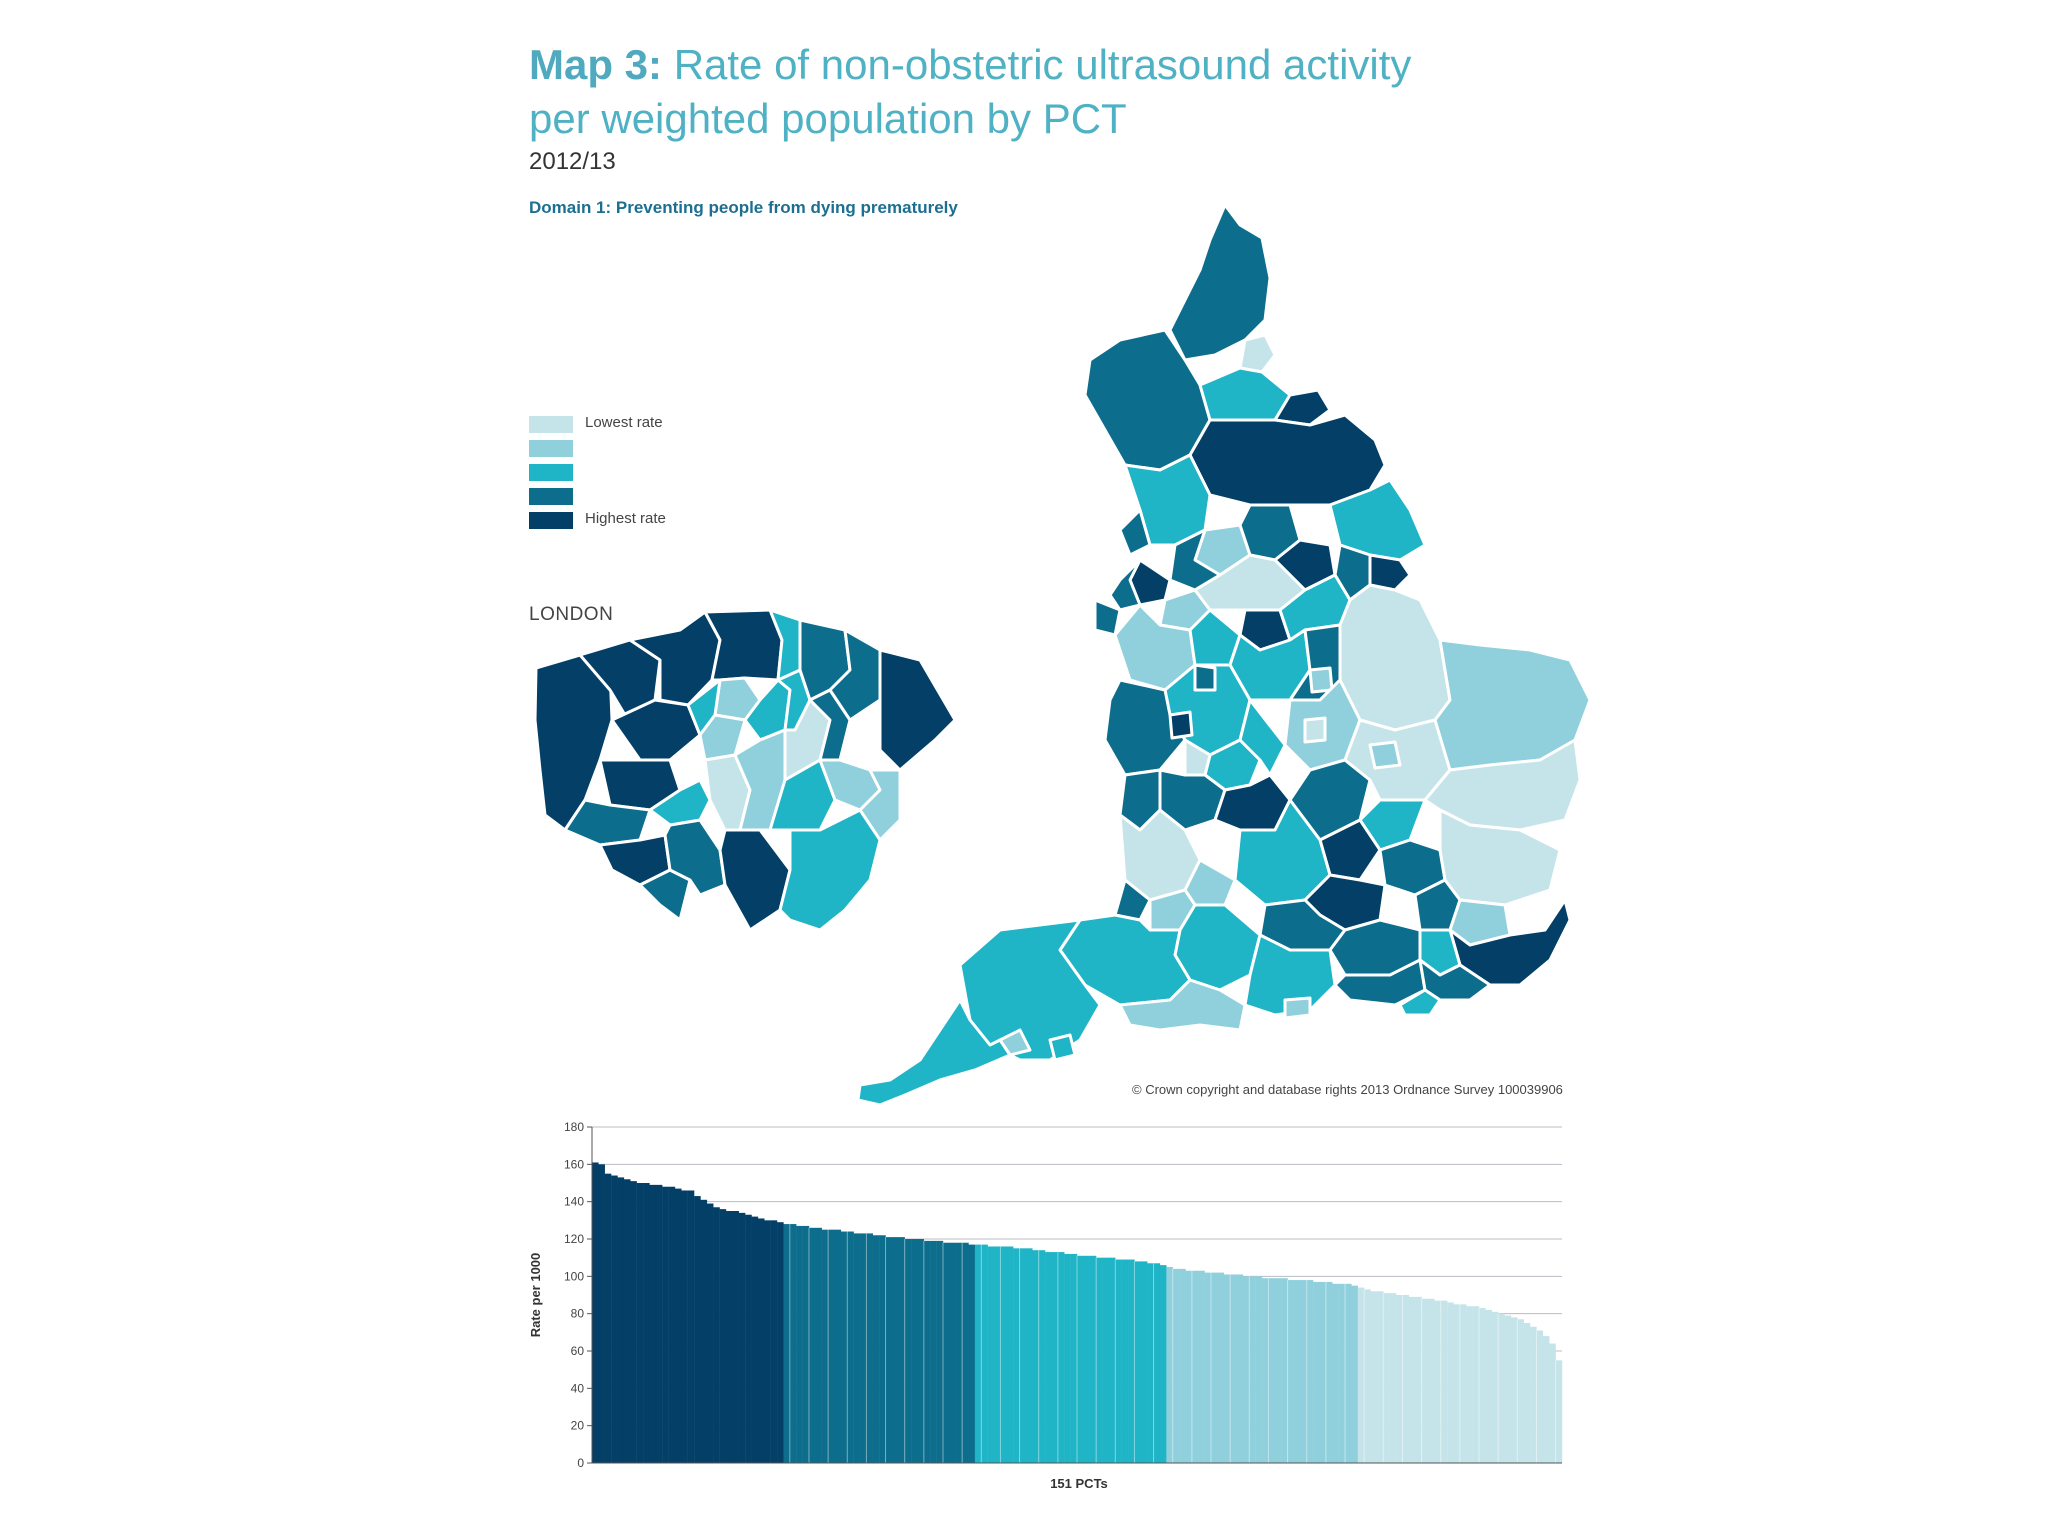 Image resolution: width=2048 pixels, height=1536 pixels. What do you see at coordinates (1135, 532) in the screenshot?
I see `region-blackpool` at bounding box center [1135, 532].